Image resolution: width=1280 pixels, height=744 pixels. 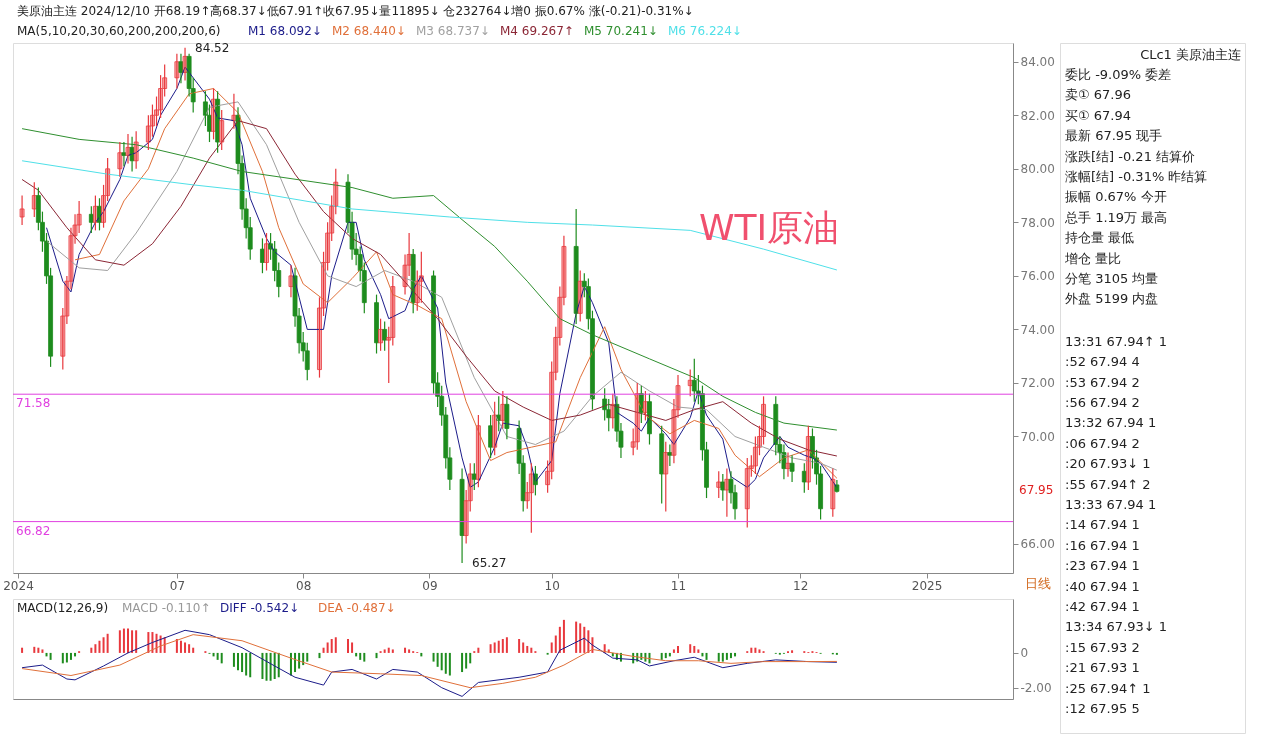 I want to click on text: 13:33 67.94 1, so click(x=1111, y=504).